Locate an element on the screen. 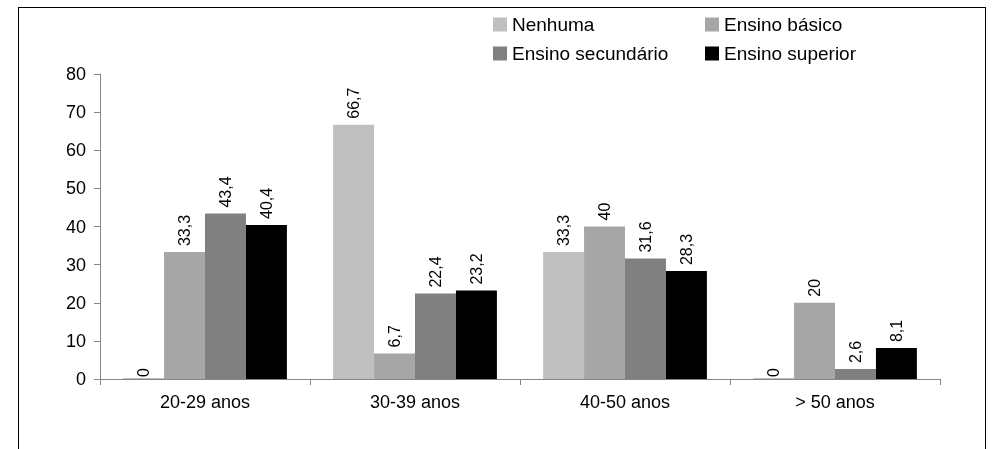 This screenshot has width=1002, height=449. y-tick-label: 80 is located at coordinates (75, 74).